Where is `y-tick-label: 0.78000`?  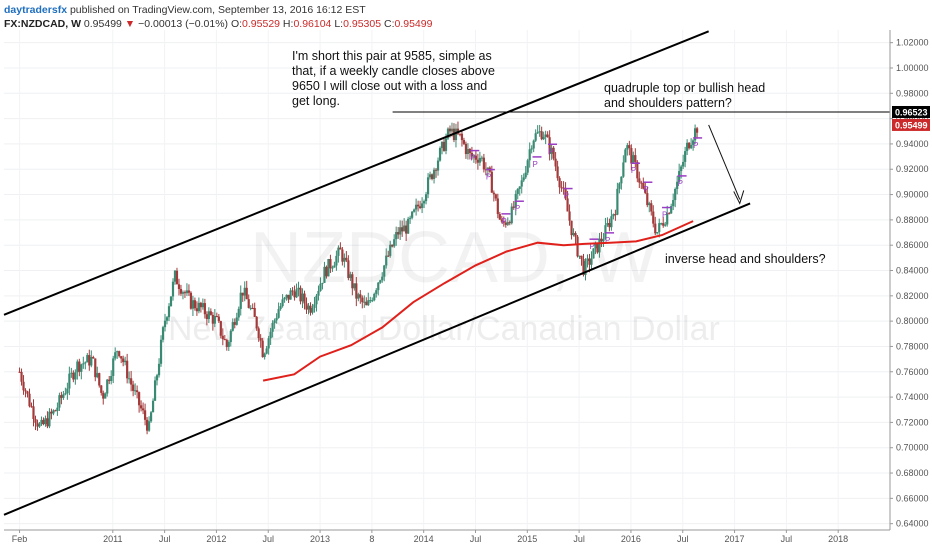 y-tick-label: 0.78000 is located at coordinates (912, 346).